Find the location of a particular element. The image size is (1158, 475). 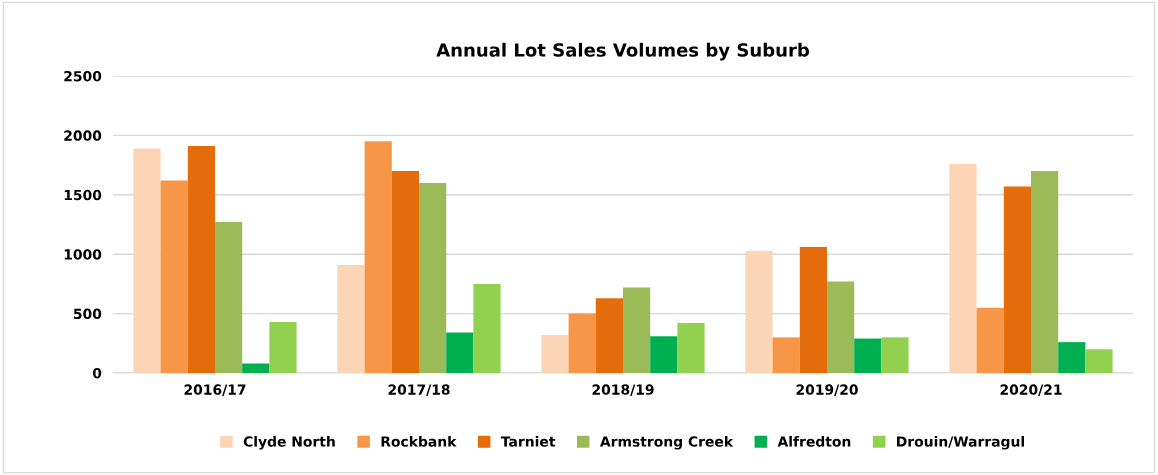

legend-label: Drouin/Warragul is located at coordinates (960, 442).